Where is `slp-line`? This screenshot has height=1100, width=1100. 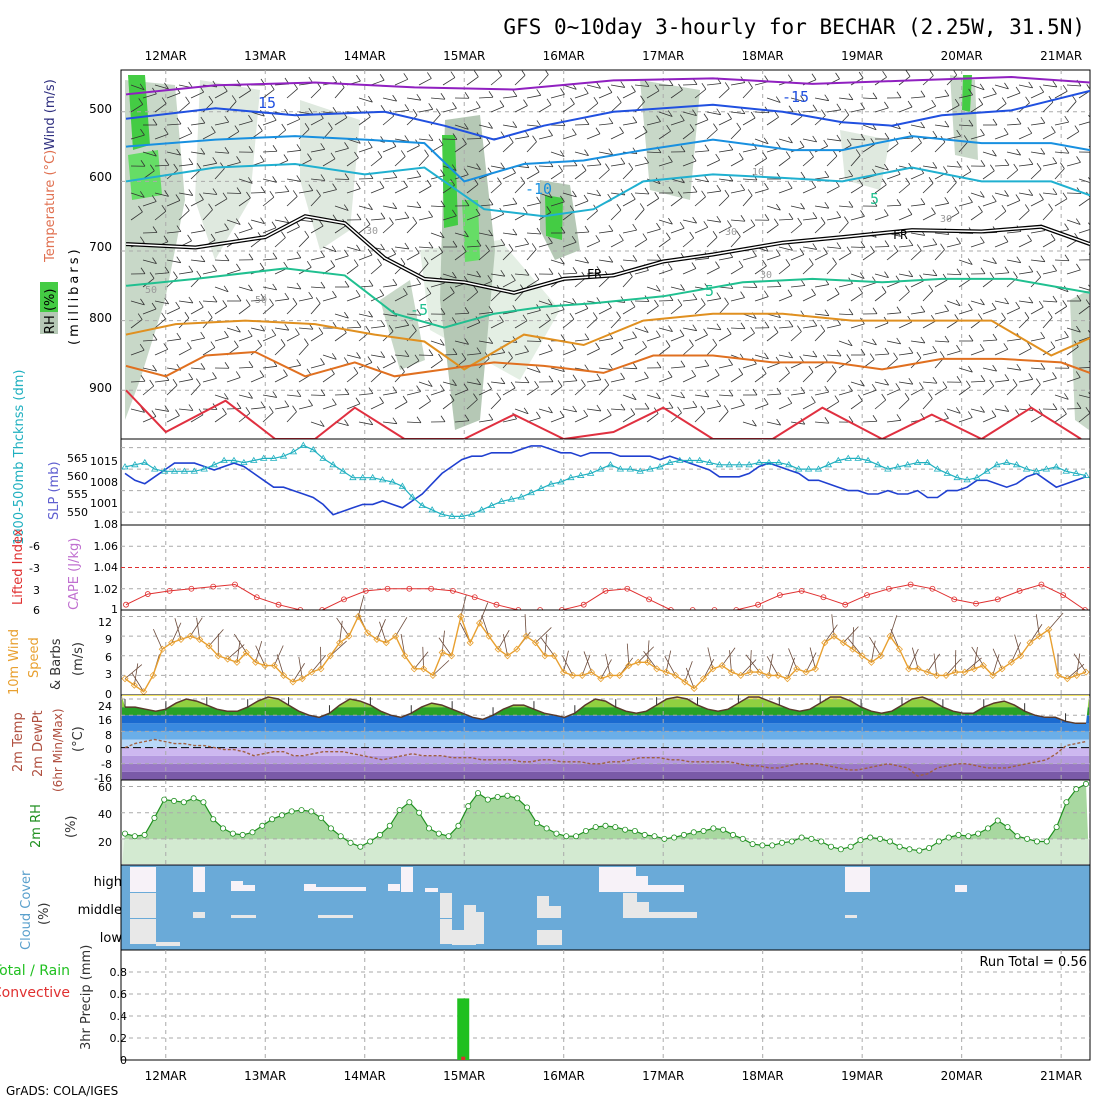 slp-line is located at coordinates (605, 480).